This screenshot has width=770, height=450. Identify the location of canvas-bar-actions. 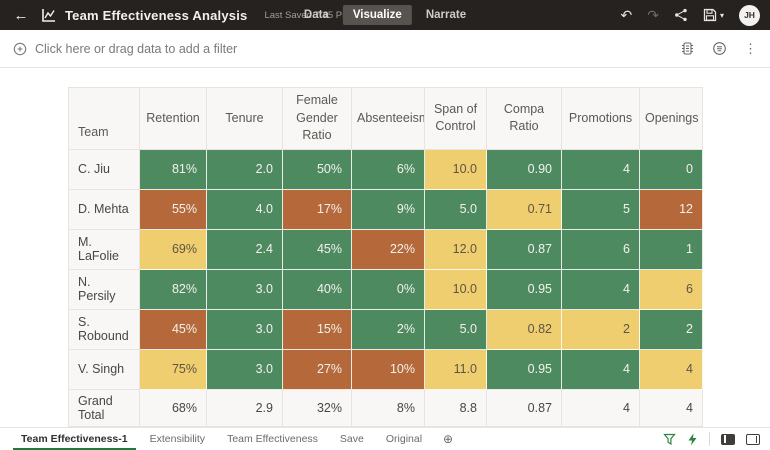
(711, 439).